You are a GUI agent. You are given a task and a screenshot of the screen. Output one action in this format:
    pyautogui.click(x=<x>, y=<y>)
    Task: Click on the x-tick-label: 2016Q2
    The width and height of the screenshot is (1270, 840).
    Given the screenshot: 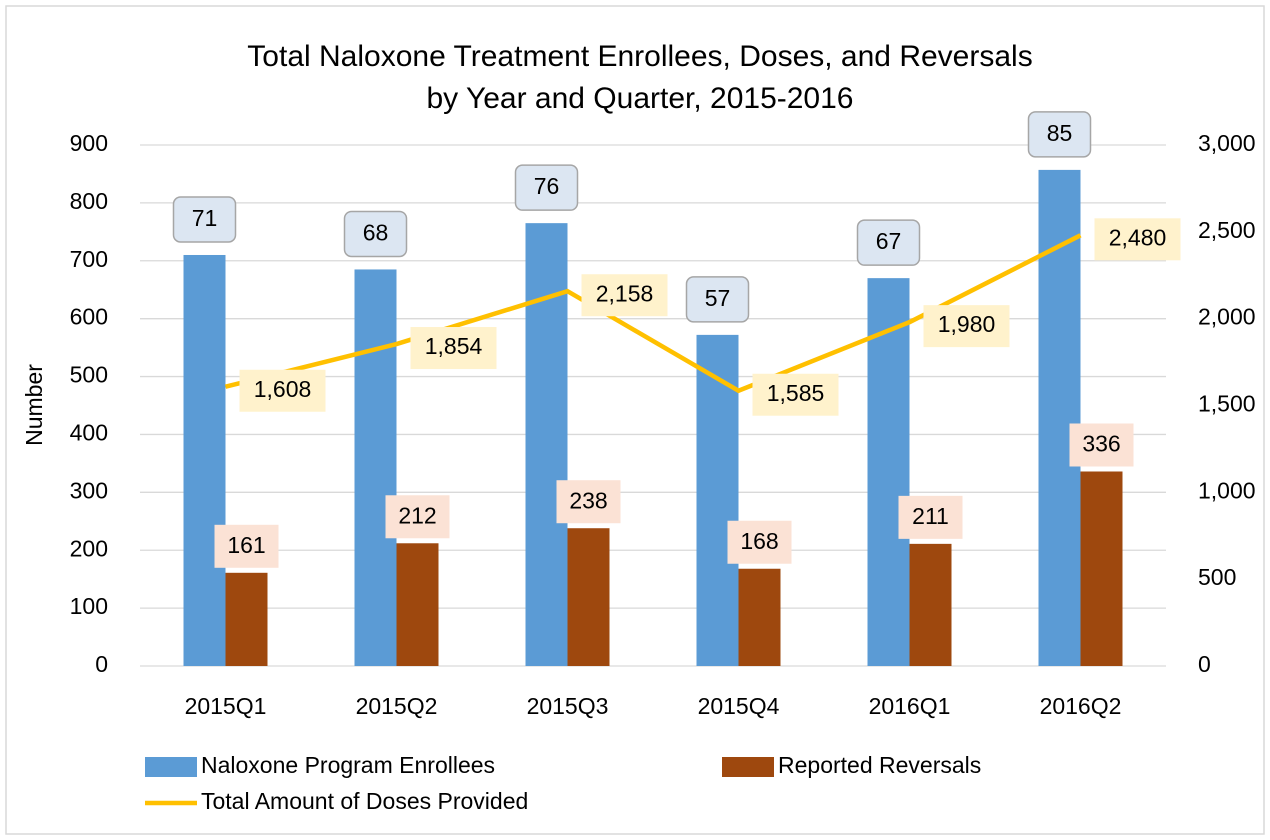 What is the action you would take?
    pyautogui.click(x=1081, y=706)
    